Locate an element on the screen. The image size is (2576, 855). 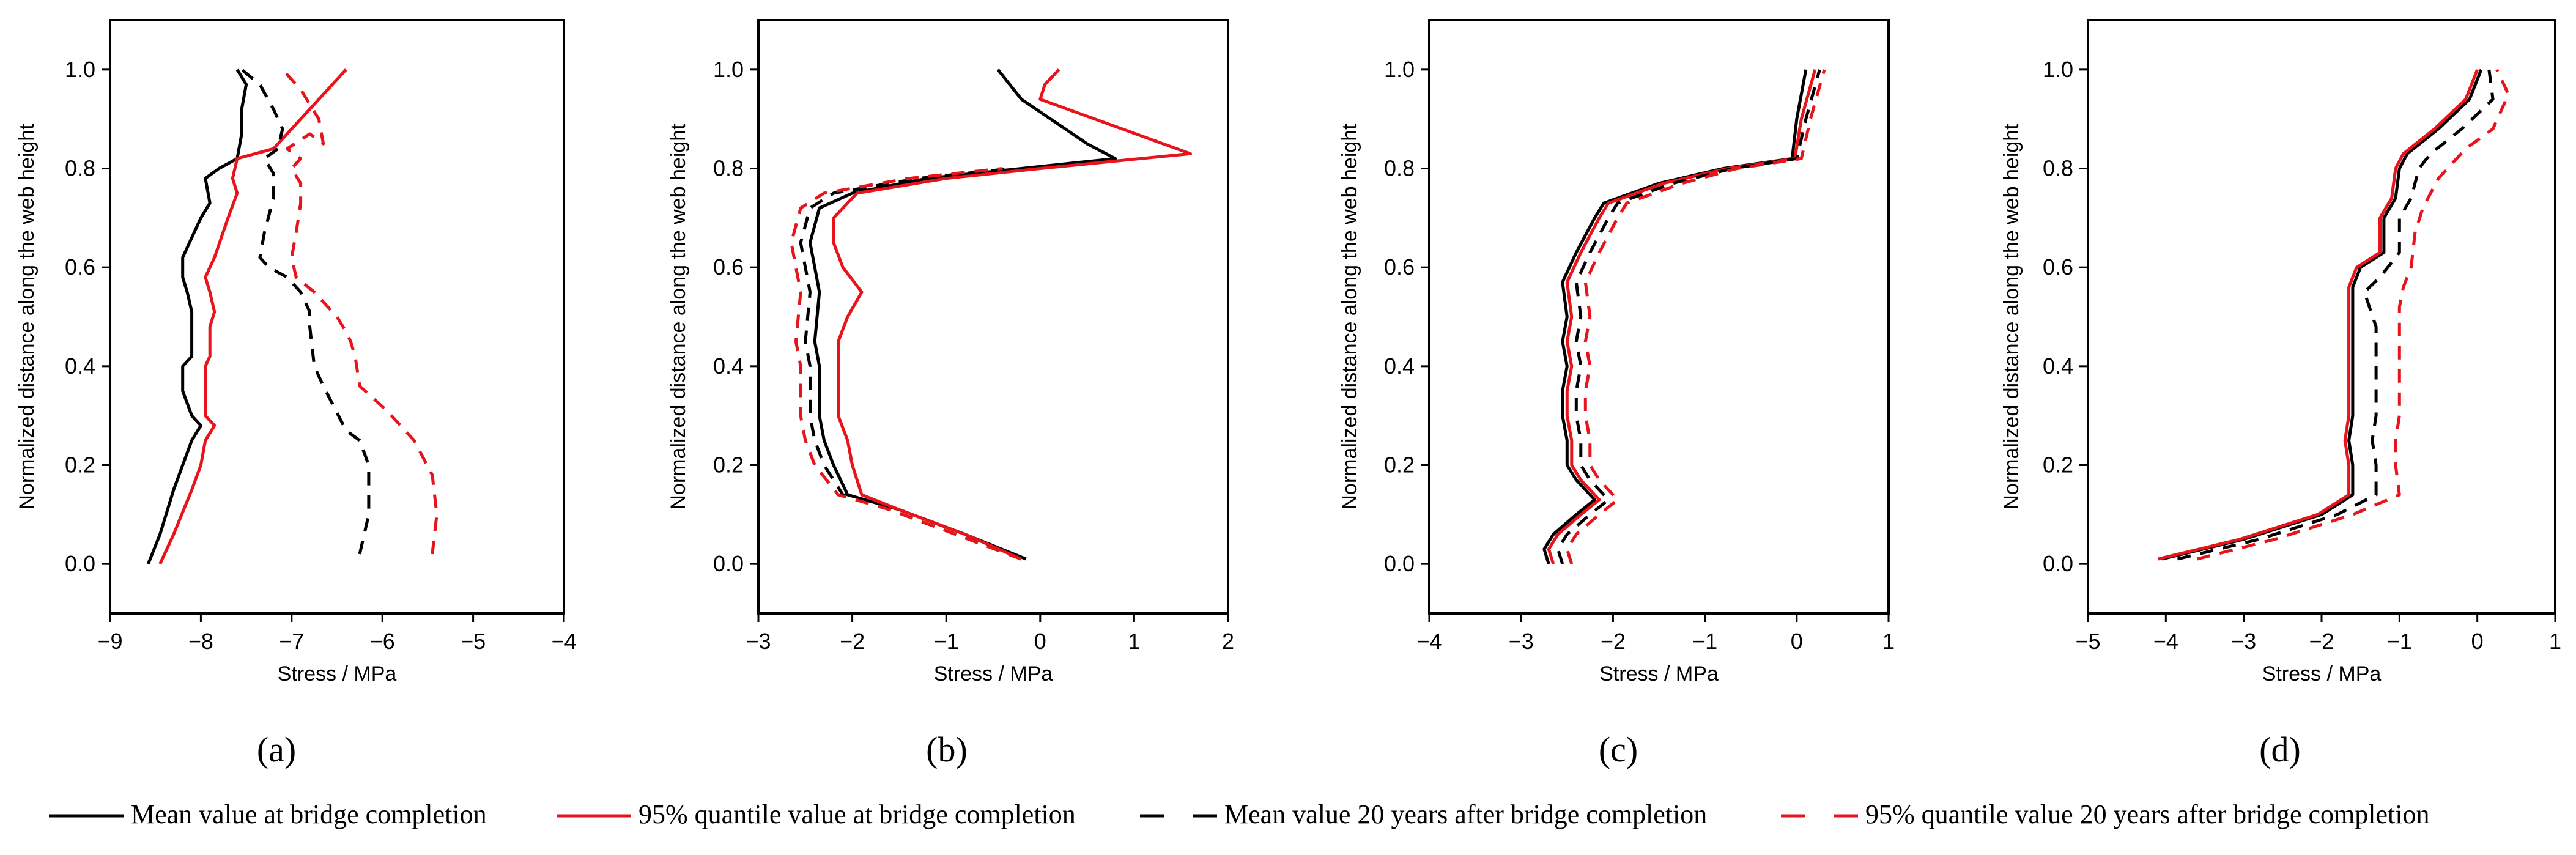
x-tick-label: −8 is located at coordinates (200, 641).